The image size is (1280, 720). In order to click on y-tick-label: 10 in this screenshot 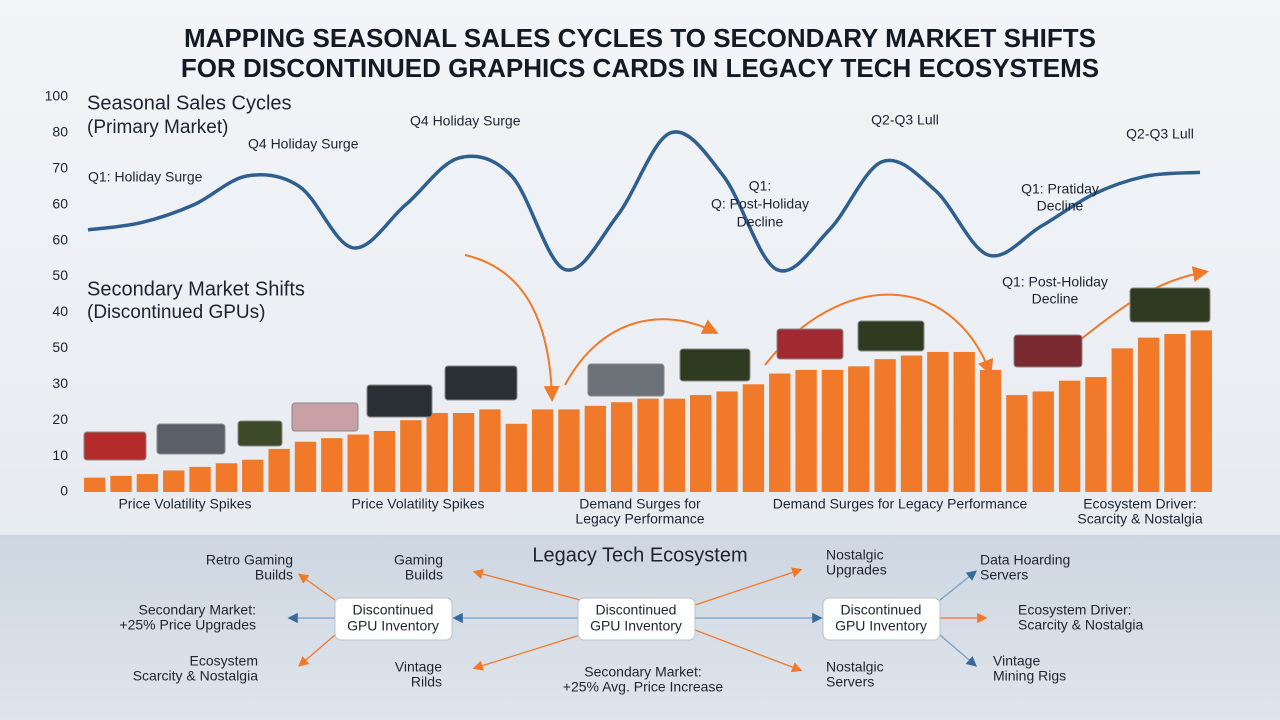, I will do `click(60, 455)`.